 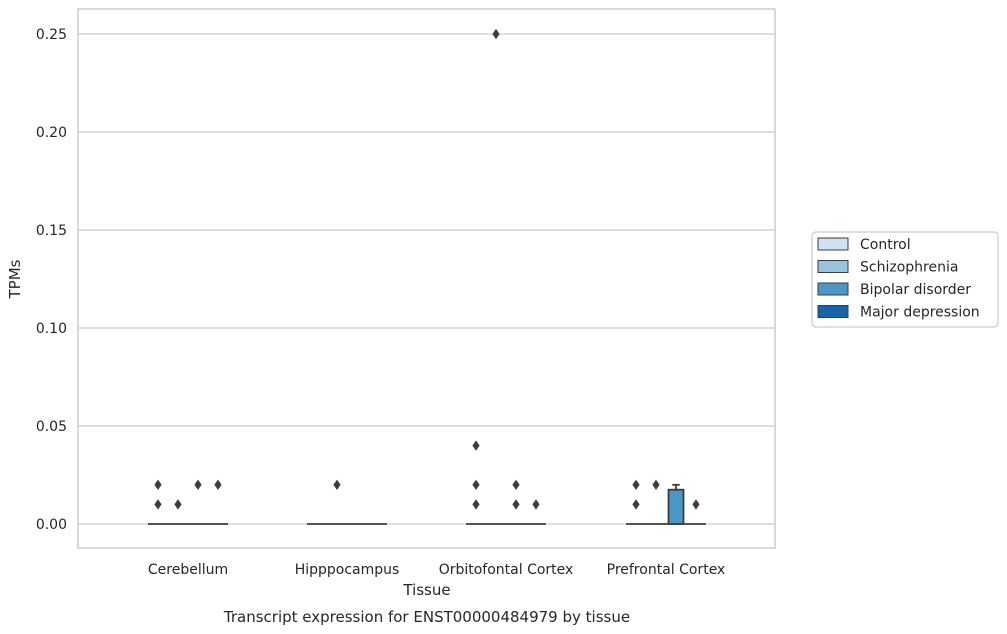 What do you see at coordinates (51, 231) in the screenshot?
I see `y-tick-label: 0.15` at bounding box center [51, 231].